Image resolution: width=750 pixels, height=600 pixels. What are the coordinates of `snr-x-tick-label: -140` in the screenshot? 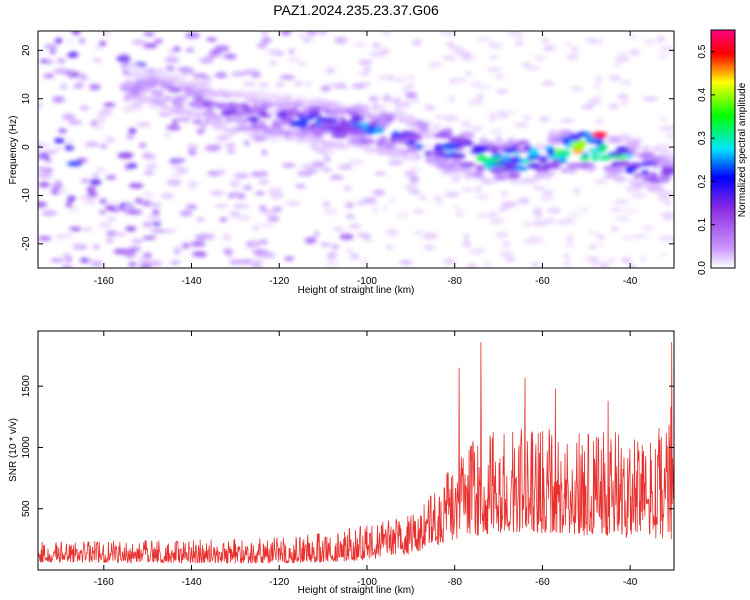 It's located at (192, 582).